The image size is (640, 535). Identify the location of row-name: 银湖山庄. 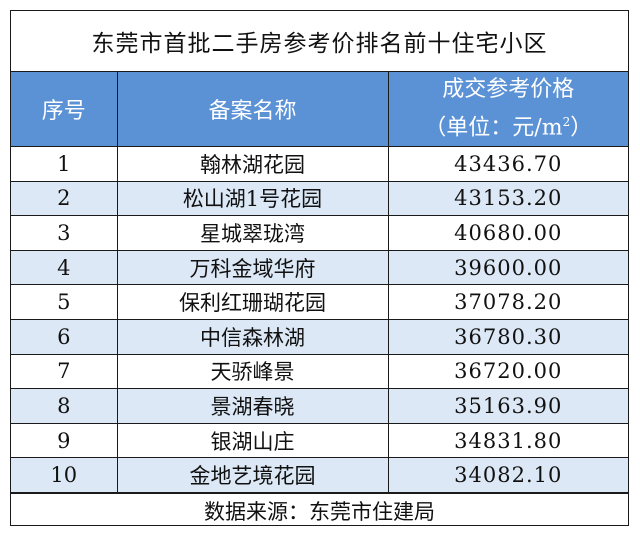
(252, 440).